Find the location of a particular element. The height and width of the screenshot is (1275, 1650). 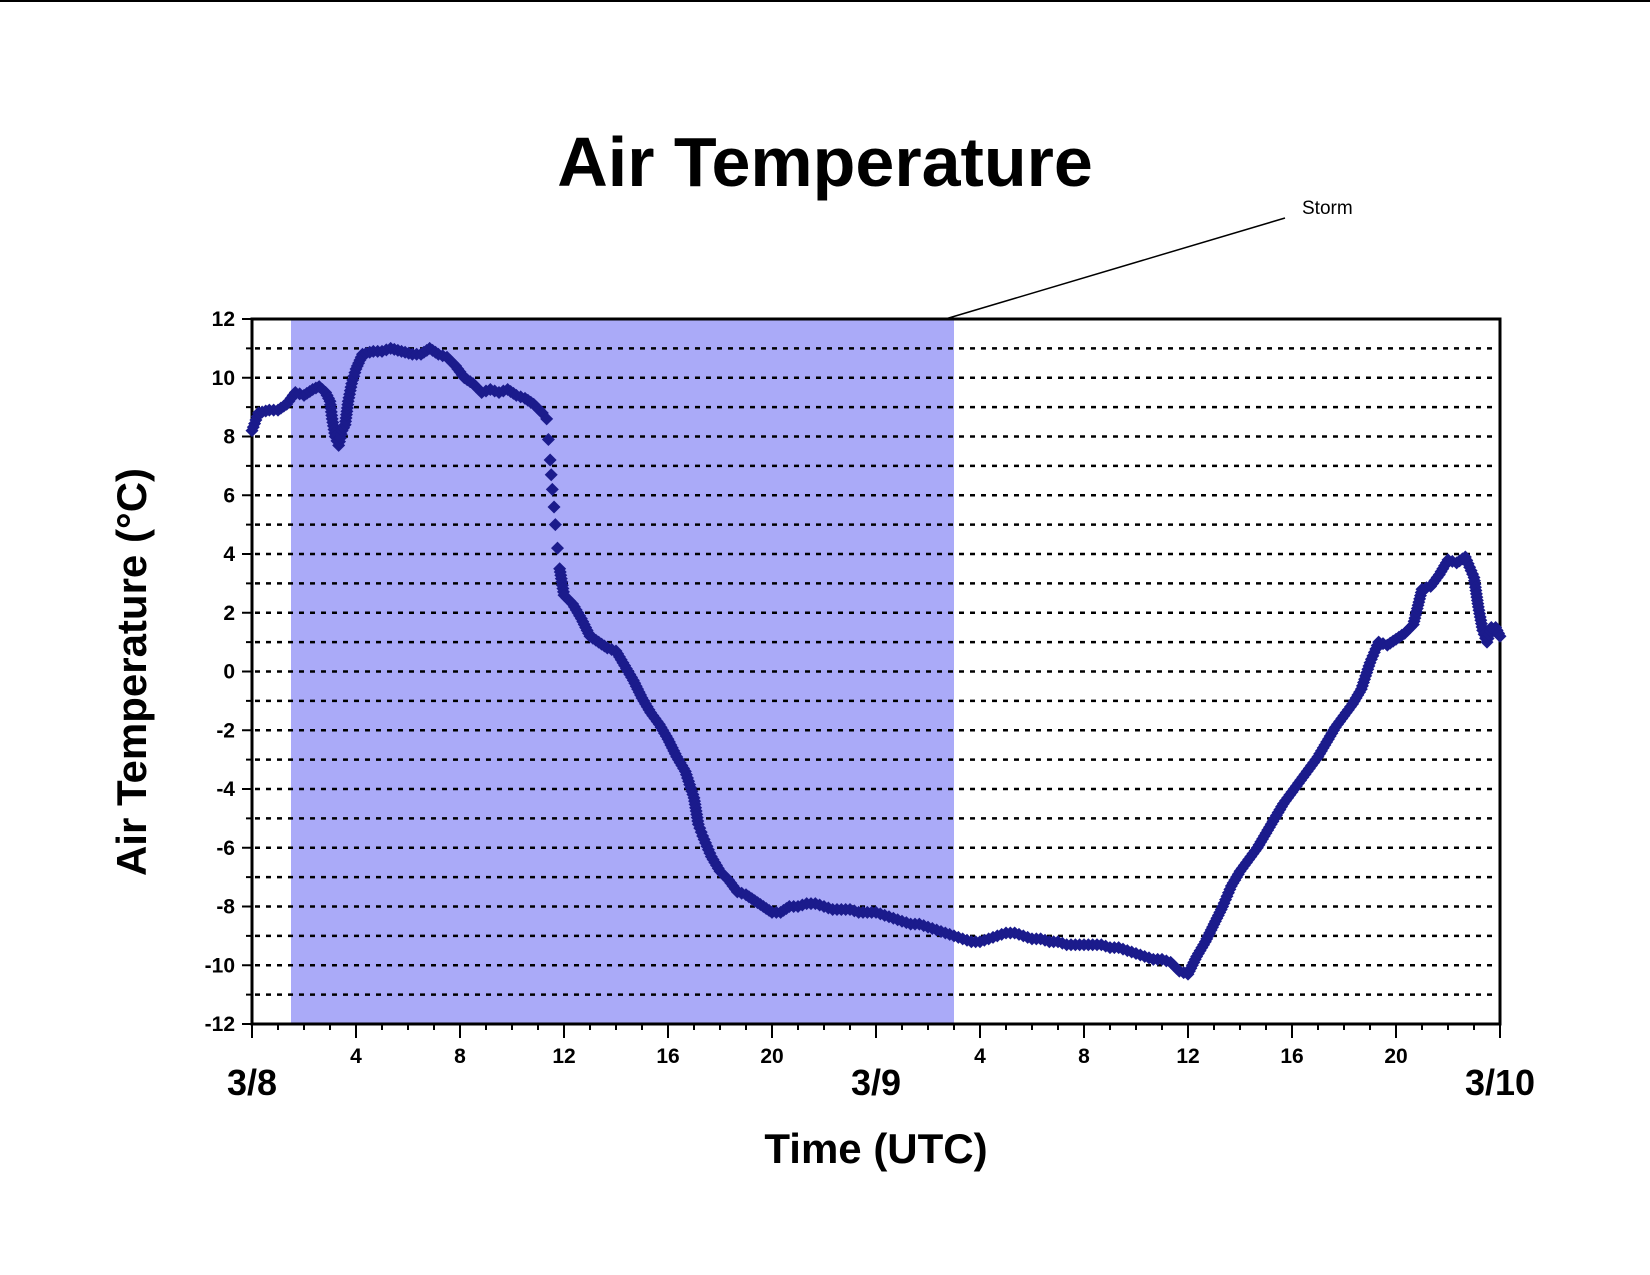

top-border-line is located at coordinates (825, 1).